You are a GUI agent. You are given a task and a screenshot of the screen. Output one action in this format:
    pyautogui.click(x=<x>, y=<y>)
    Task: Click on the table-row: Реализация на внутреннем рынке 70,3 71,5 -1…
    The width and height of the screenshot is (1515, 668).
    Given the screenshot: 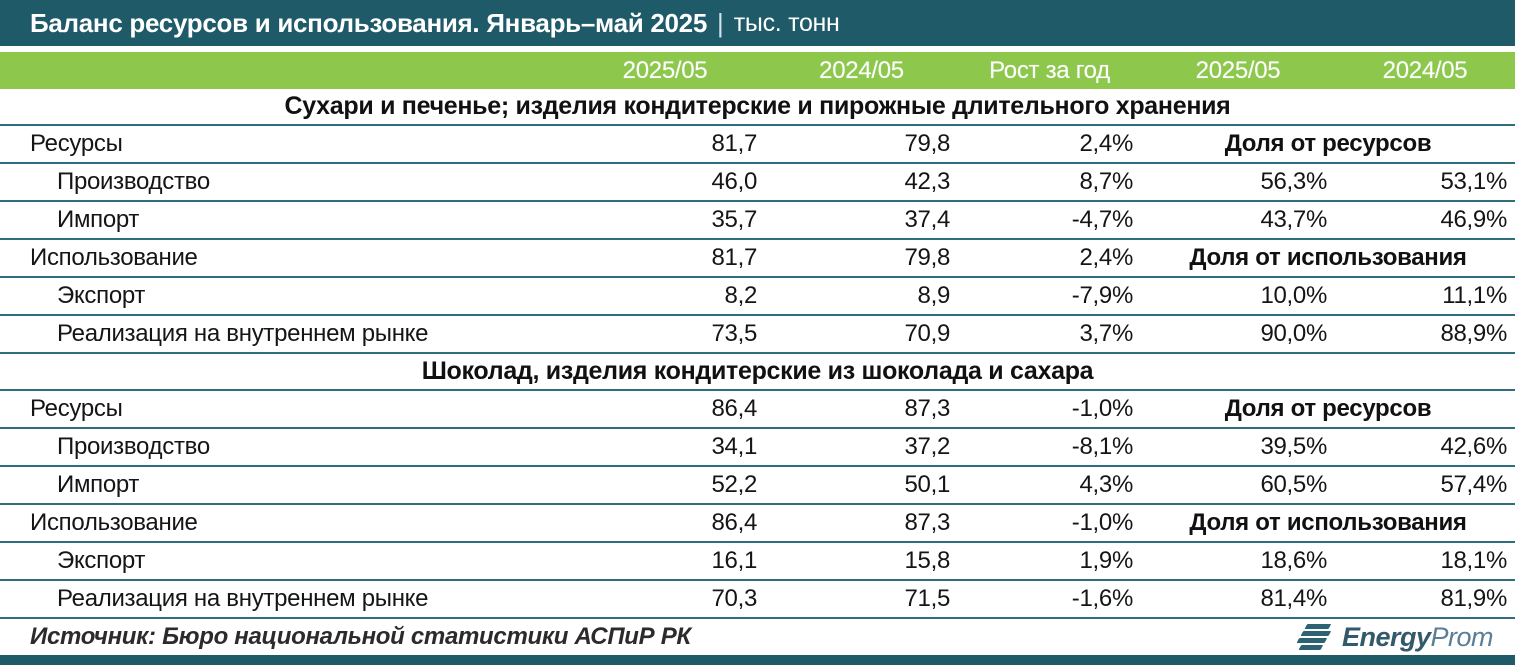 What is the action you would take?
    pyautogui.click(x=757, y=600)
    